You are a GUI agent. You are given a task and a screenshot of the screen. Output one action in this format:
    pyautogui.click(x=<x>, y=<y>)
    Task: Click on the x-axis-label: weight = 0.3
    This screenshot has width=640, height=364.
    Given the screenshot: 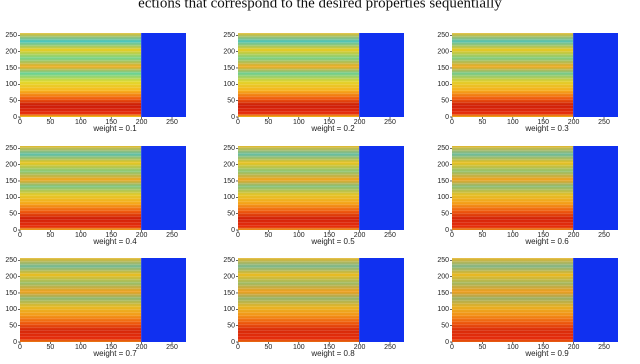 What is the action you would take?
    pyautogui.click(x=546, y=128)
    